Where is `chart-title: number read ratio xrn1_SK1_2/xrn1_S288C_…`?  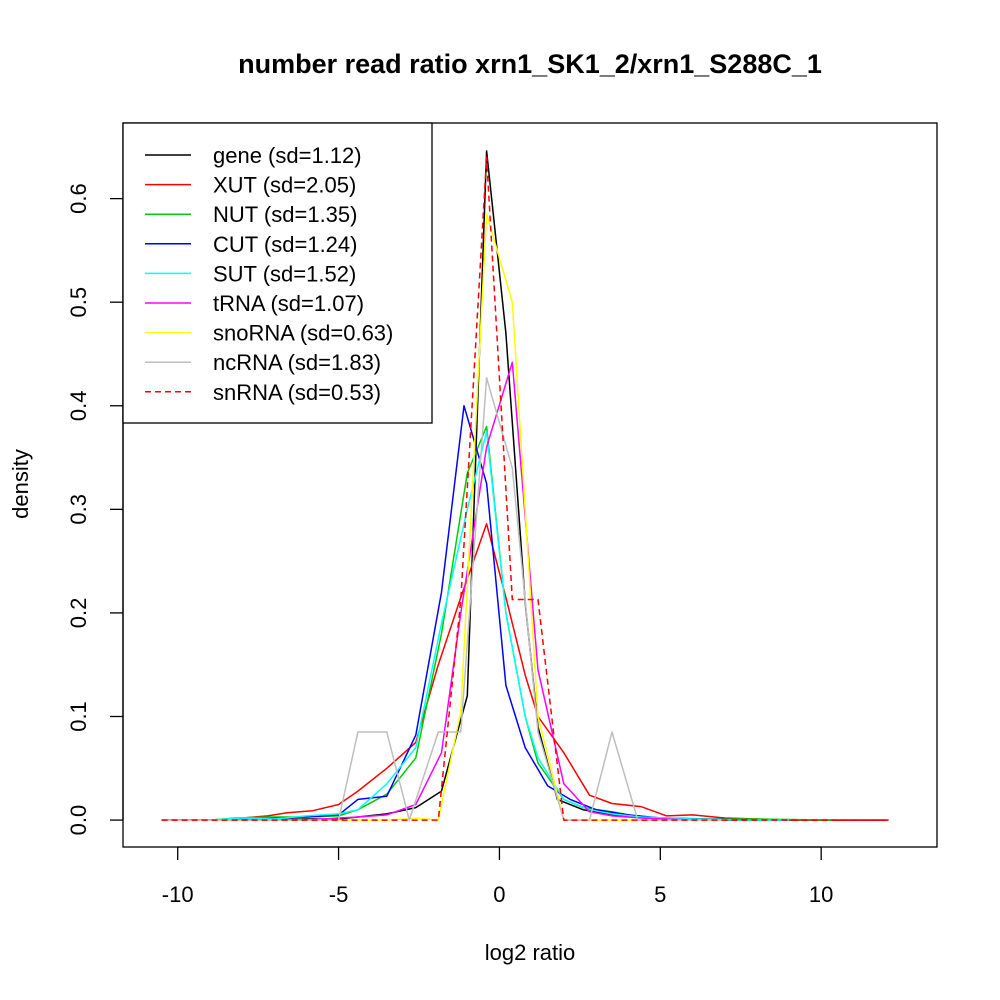
chart-title: number read ratio xrn1_SK1_2/xrn1_S288C_… is located at coordinates (530, 64).